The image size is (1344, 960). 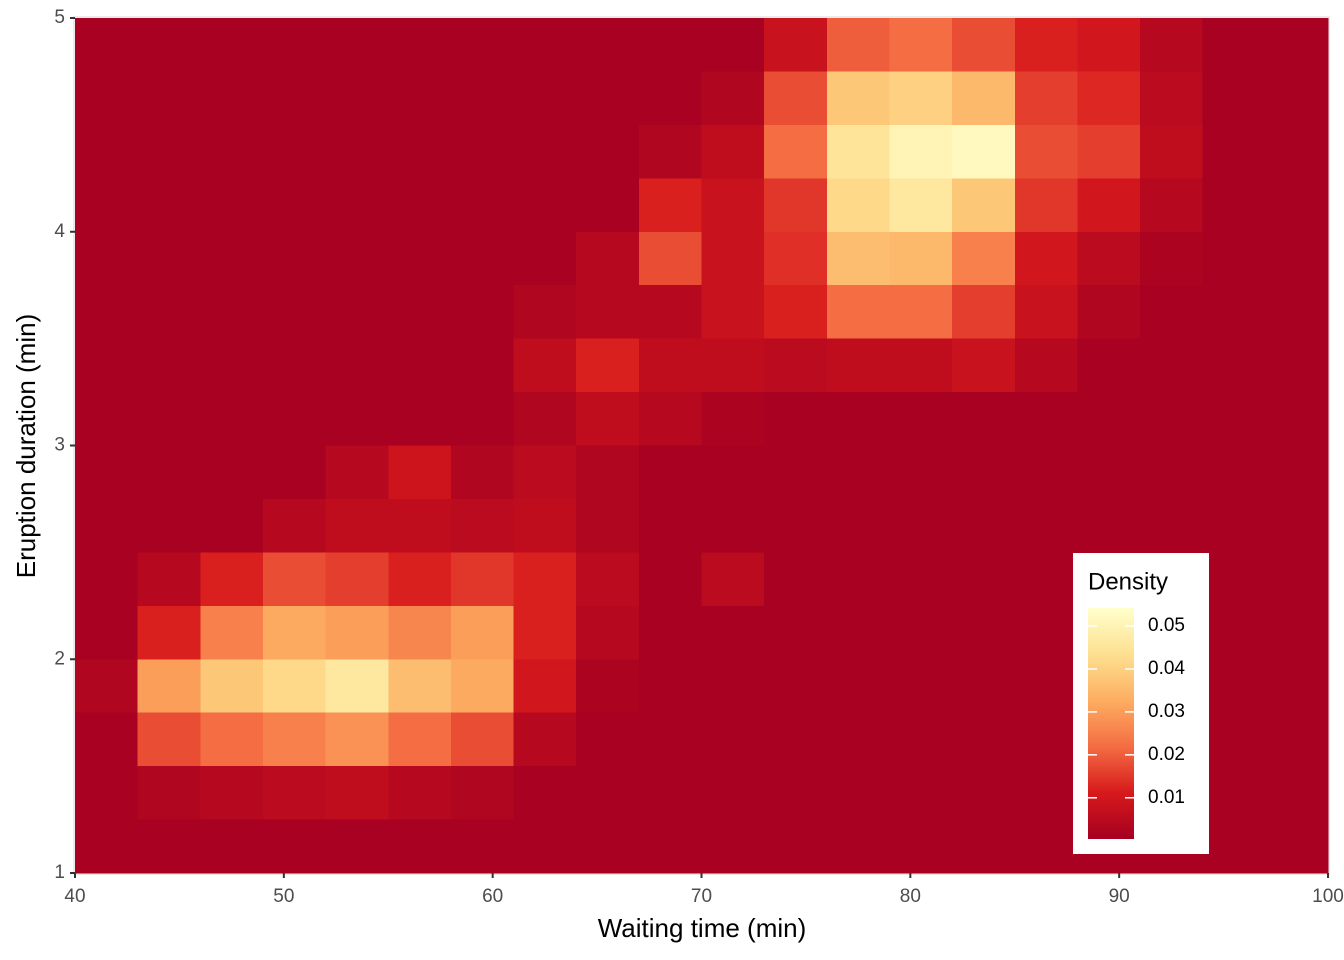 What do you see at coordinates (59, 445) in the screenshot?
I see `y-tick-label: 3` at bounding box center [59, 445].